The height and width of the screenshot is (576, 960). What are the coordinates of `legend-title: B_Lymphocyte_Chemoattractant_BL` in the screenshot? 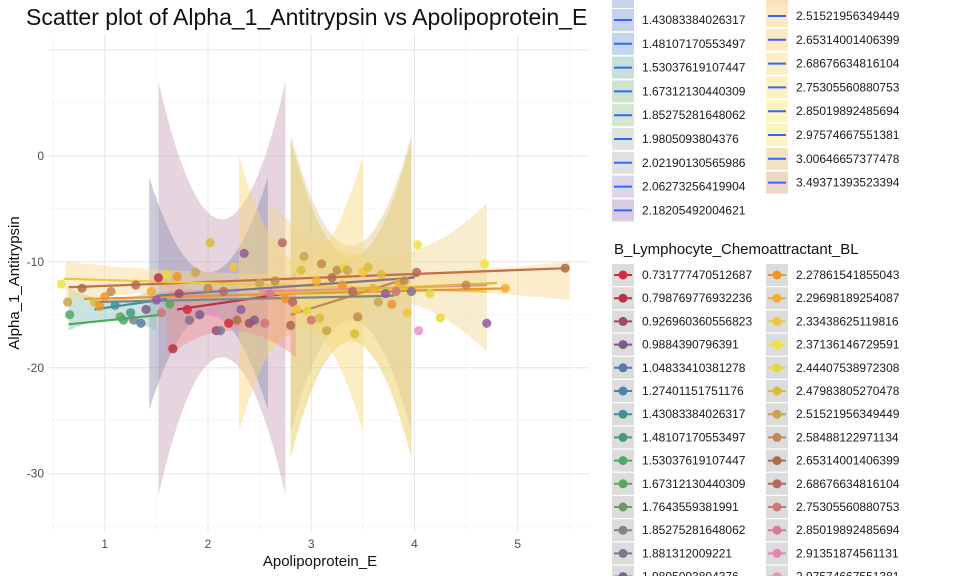 It's located at (736, 249).